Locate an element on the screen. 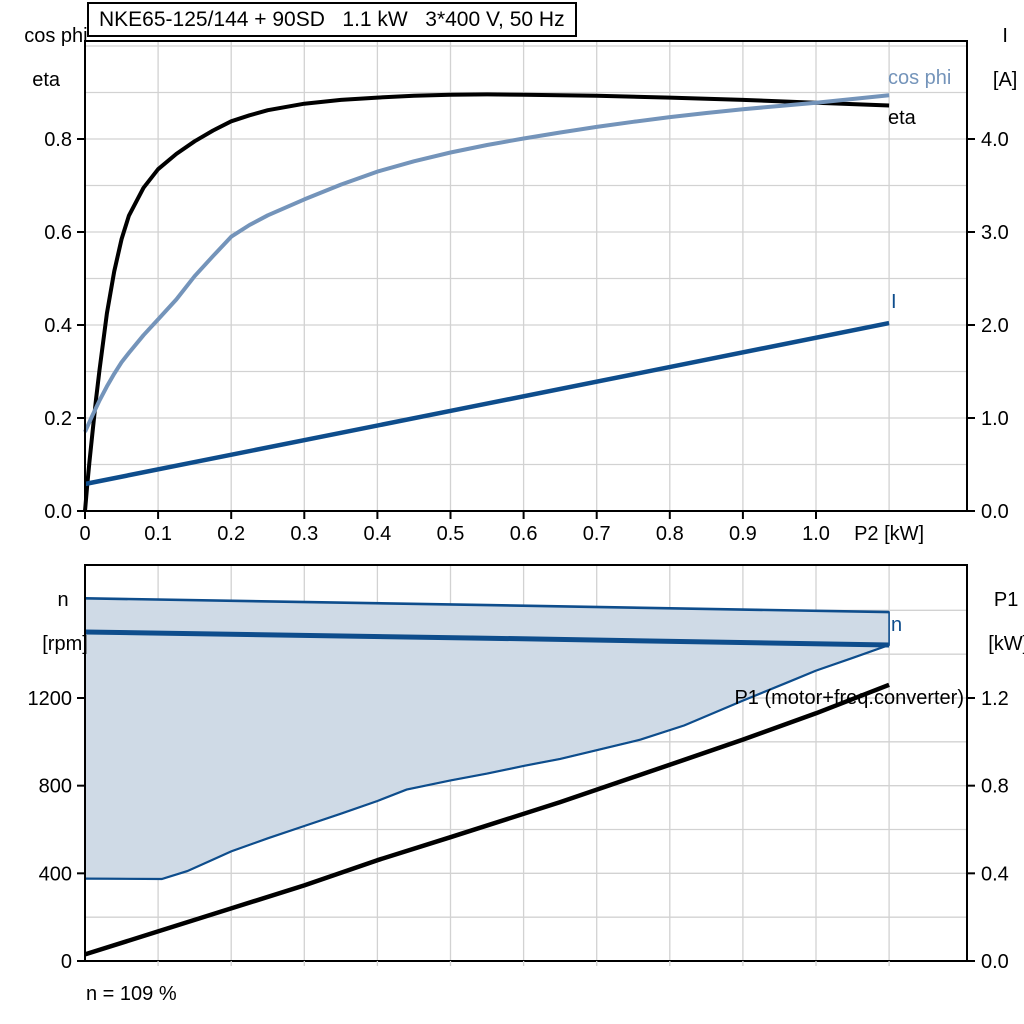 The image size is (1024, 1024). x-axis-tick-label: 1.0 is located at coordinates (816, 534).